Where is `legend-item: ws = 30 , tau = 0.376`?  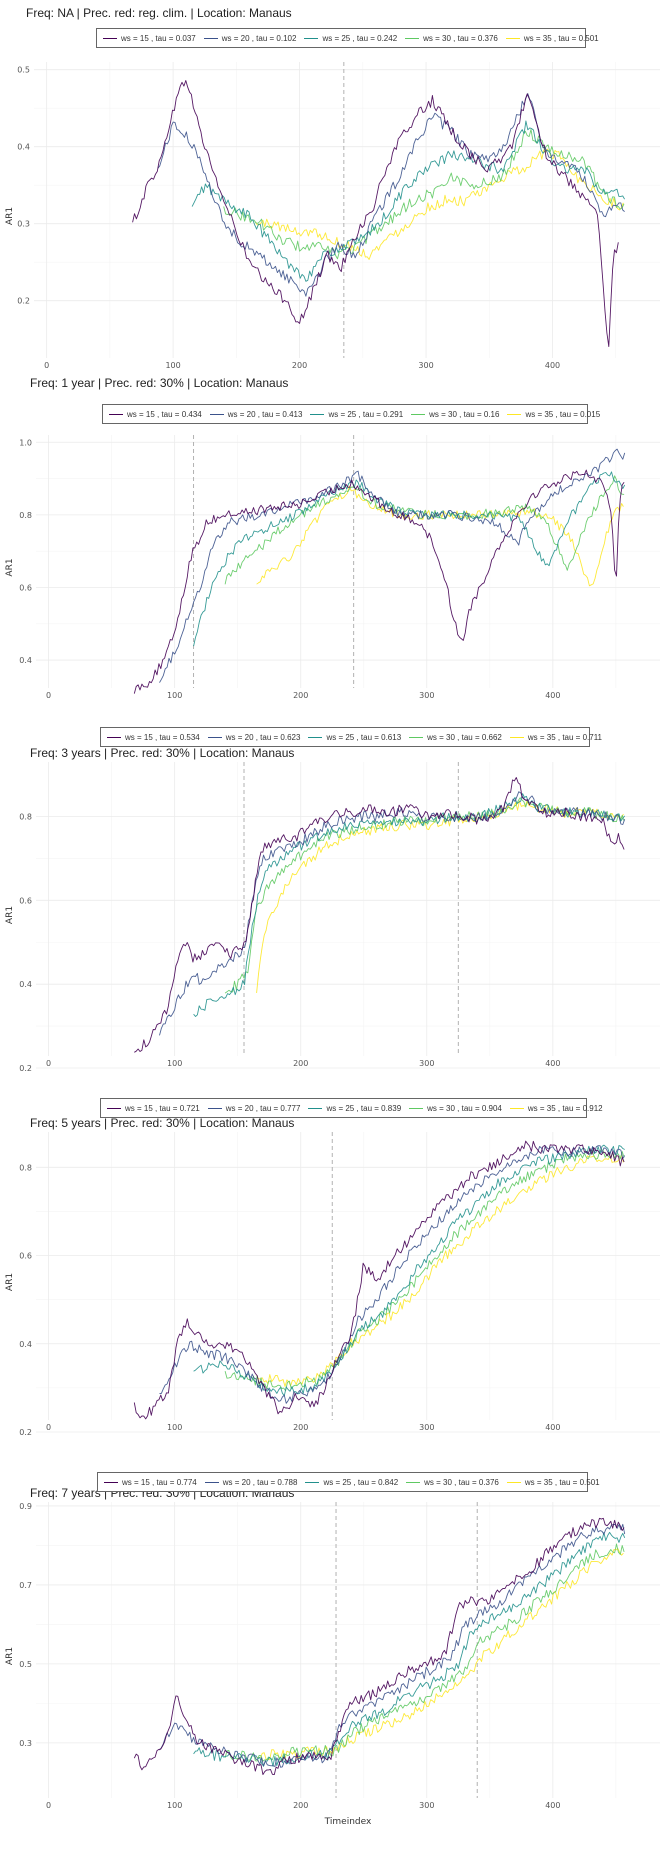
legend-item: ws = 30 , tau = 0.376 is located at coordinates (452, 1482).